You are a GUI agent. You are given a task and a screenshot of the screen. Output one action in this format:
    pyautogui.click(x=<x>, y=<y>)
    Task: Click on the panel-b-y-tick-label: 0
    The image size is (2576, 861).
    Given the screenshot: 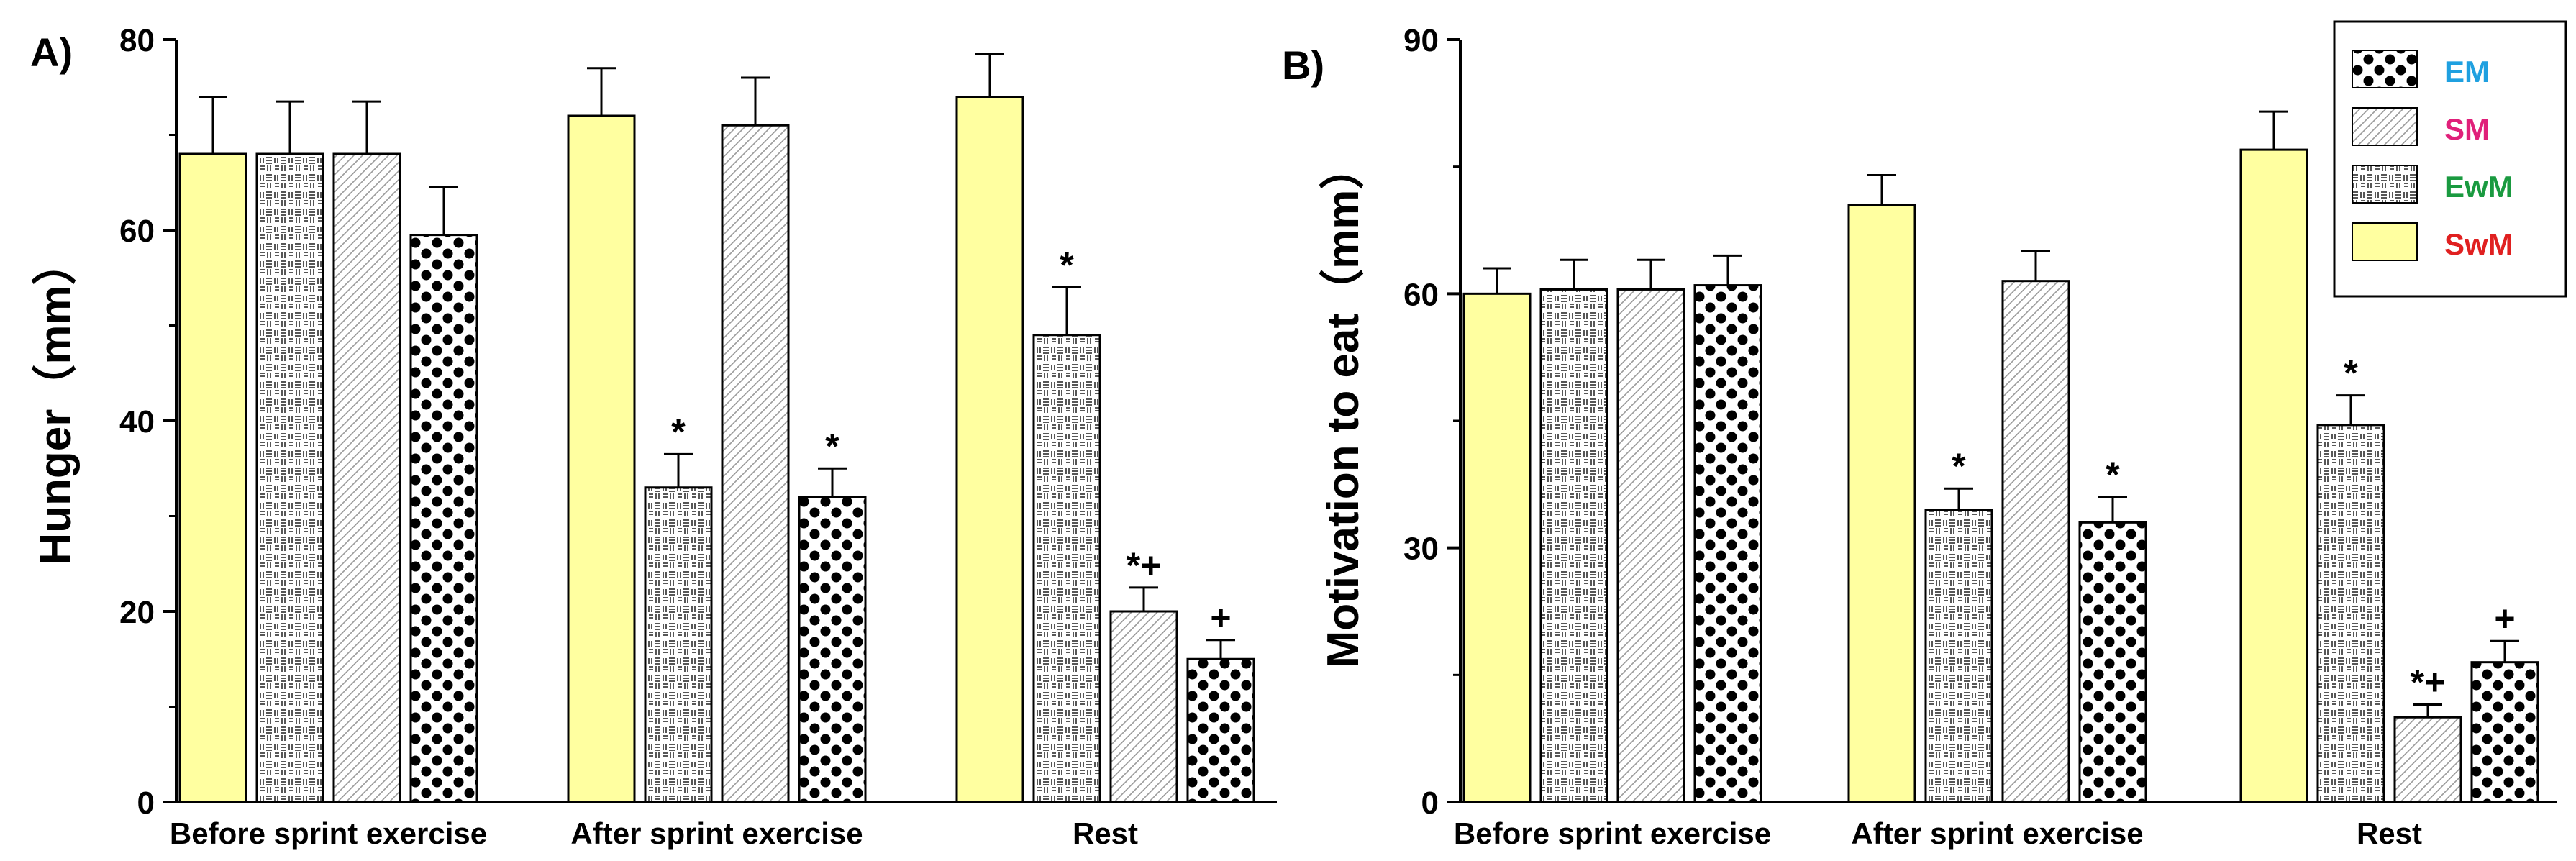 What is the action you would take?
    pyautogui.click(x=1430, y=803)
    